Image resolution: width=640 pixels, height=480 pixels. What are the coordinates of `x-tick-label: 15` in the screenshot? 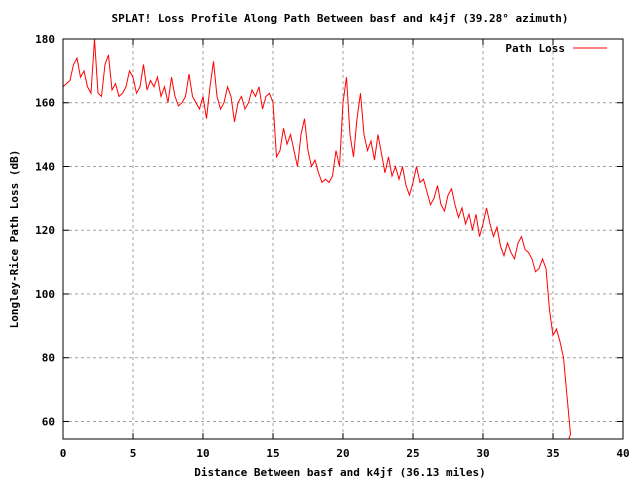 It's located at (272, 453).